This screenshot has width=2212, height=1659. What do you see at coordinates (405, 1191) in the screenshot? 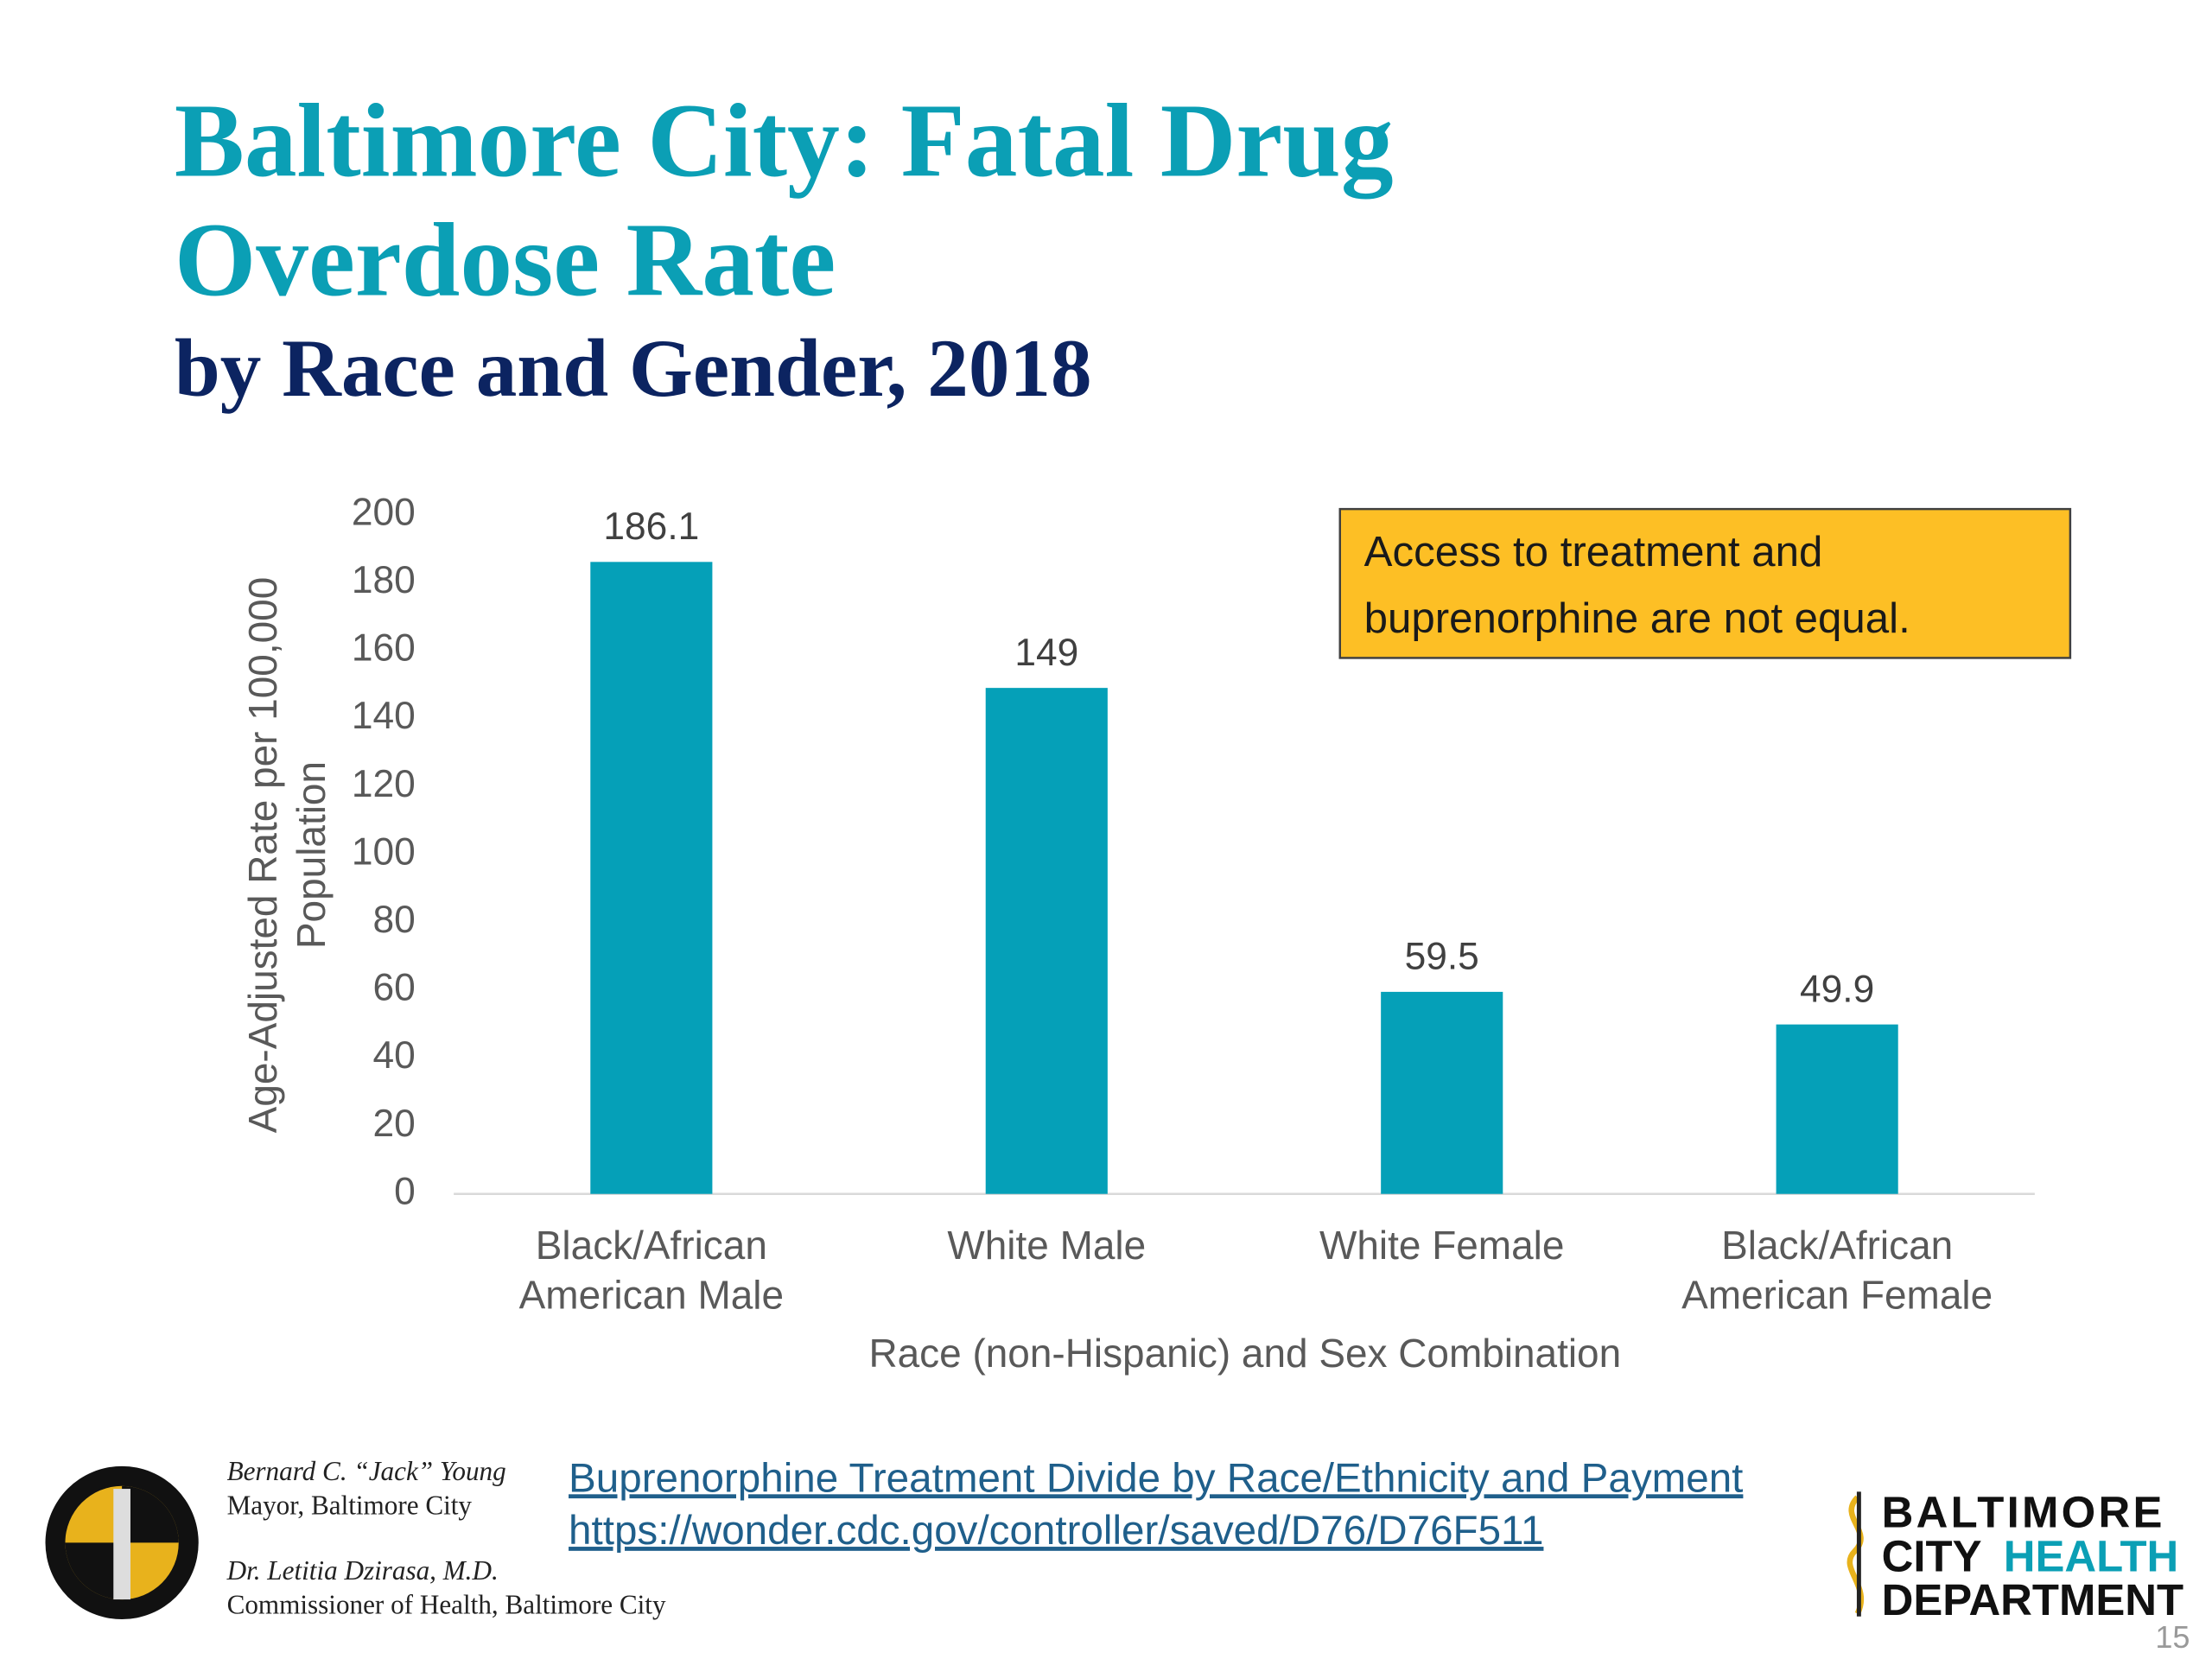
I see `y-tick-label: 0` at bounding box center [405, 1191].